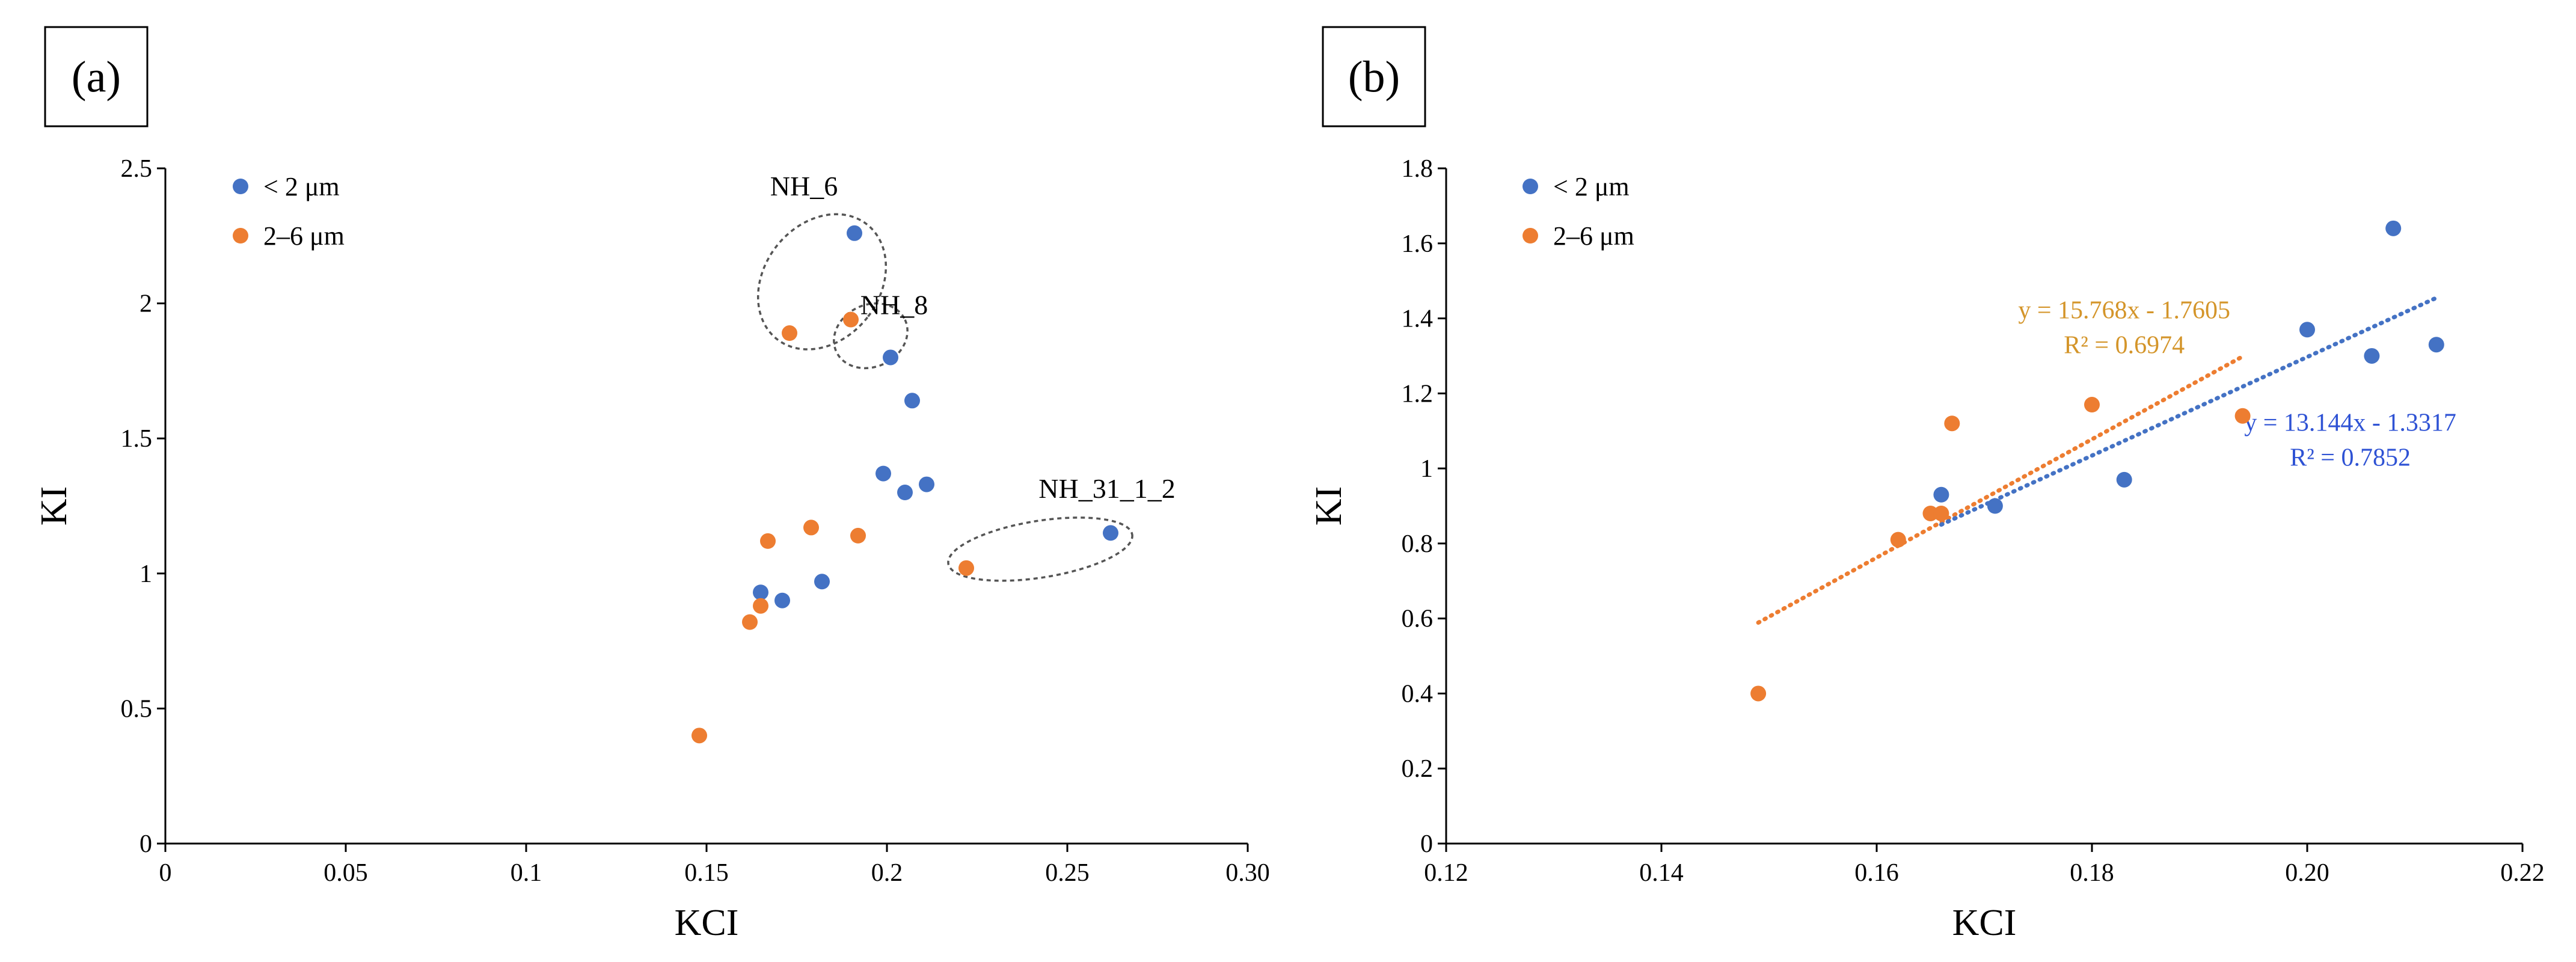 This screenshot has height=962, width=2576. I want to click on x-tick-label: 0.22, so click(2522, 873).